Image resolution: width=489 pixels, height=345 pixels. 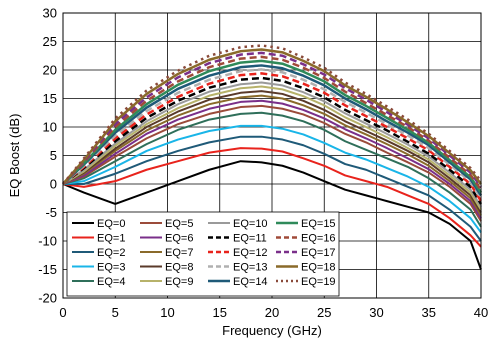 I want to click on legend-label: EQ=19, so click(x=318, y=282).